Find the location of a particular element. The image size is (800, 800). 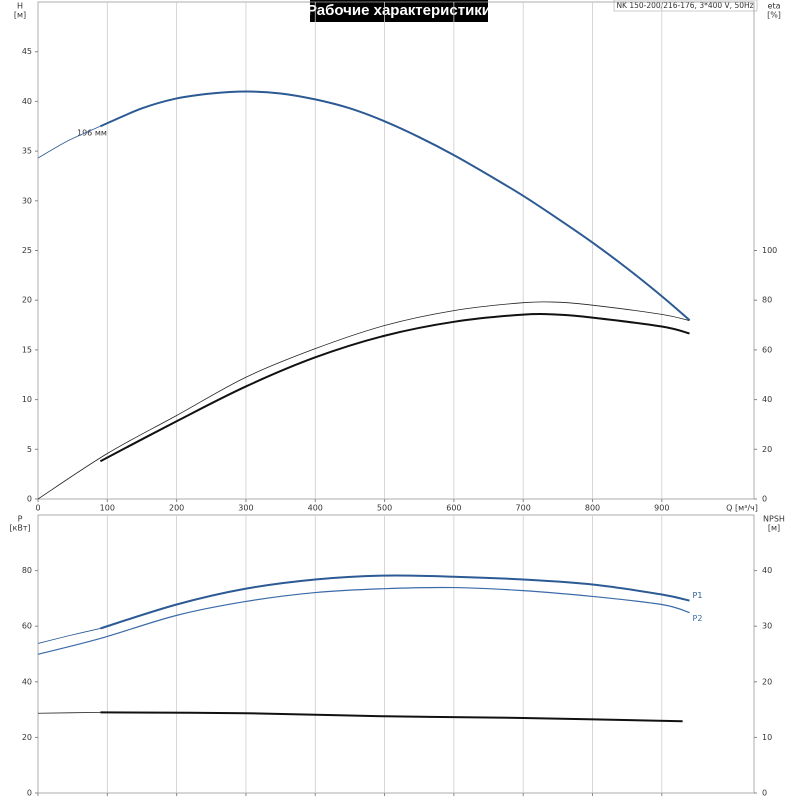

y-axis-label: P is located at coordinates (20, 519).